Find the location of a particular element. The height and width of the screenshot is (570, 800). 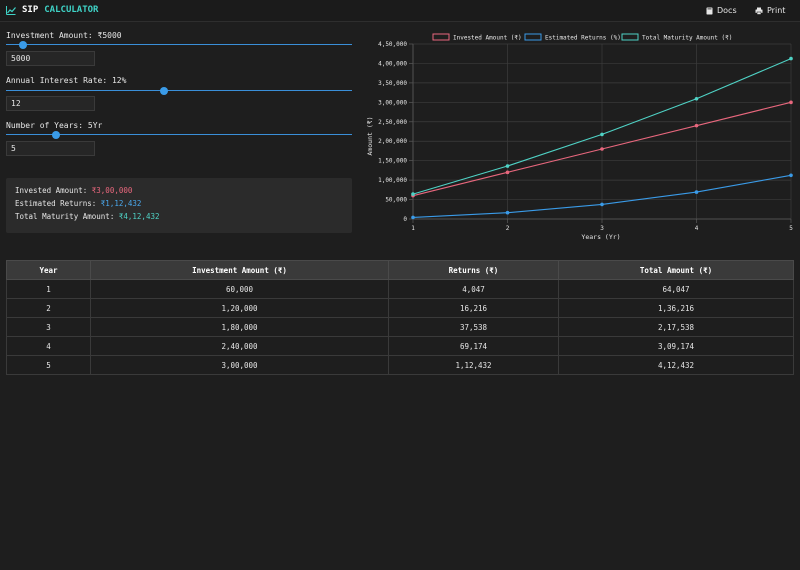

legend-item: Total Maturity Amount (₹) is located at coordinates (676, 37).